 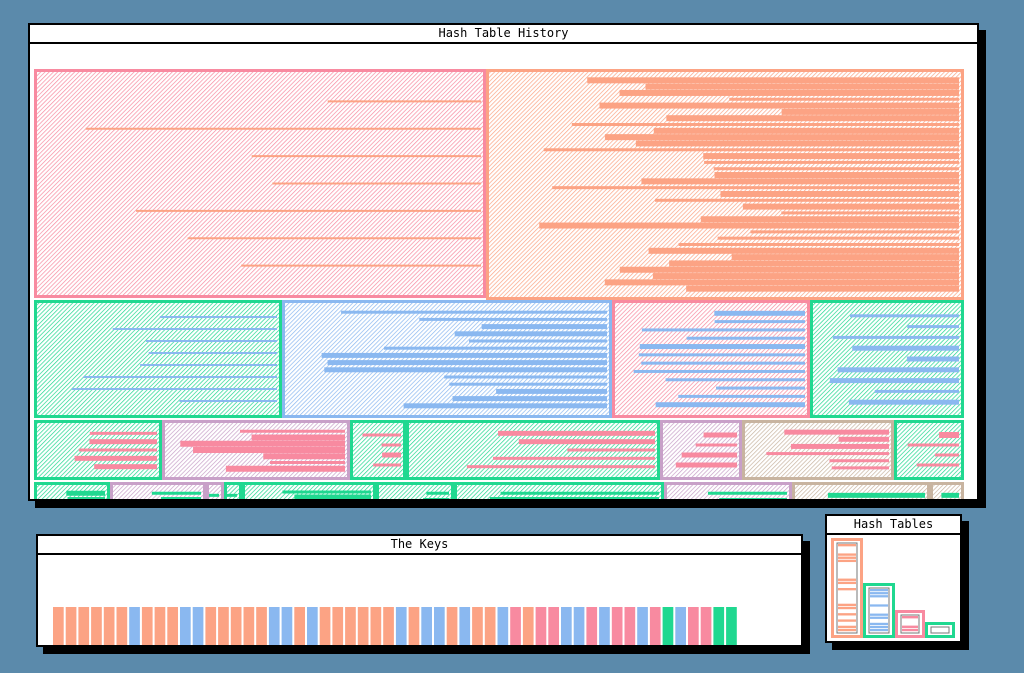 I want to click on keys-title: The Keys, so click(x=419, y=545).